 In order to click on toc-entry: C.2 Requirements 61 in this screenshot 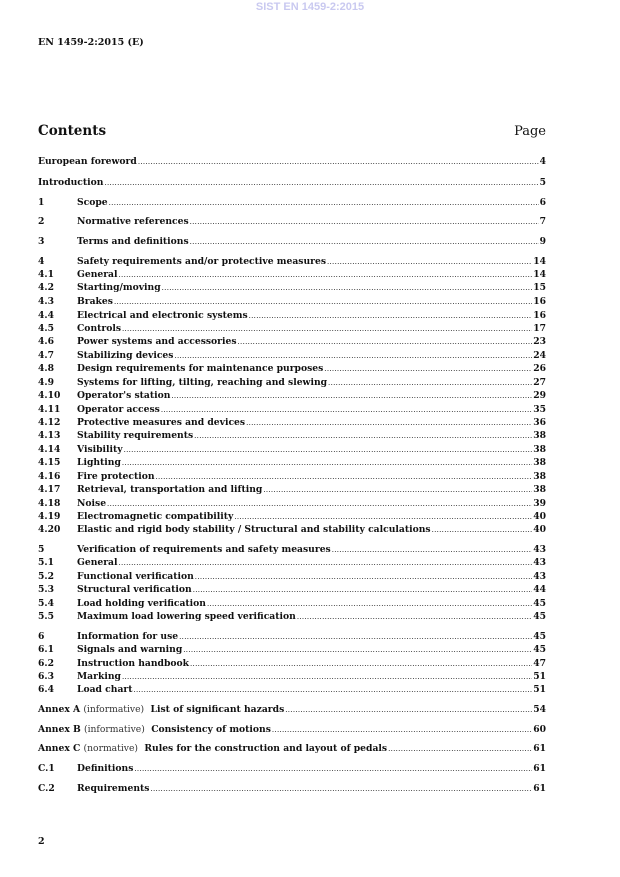, I will do `click(292, 789)`.